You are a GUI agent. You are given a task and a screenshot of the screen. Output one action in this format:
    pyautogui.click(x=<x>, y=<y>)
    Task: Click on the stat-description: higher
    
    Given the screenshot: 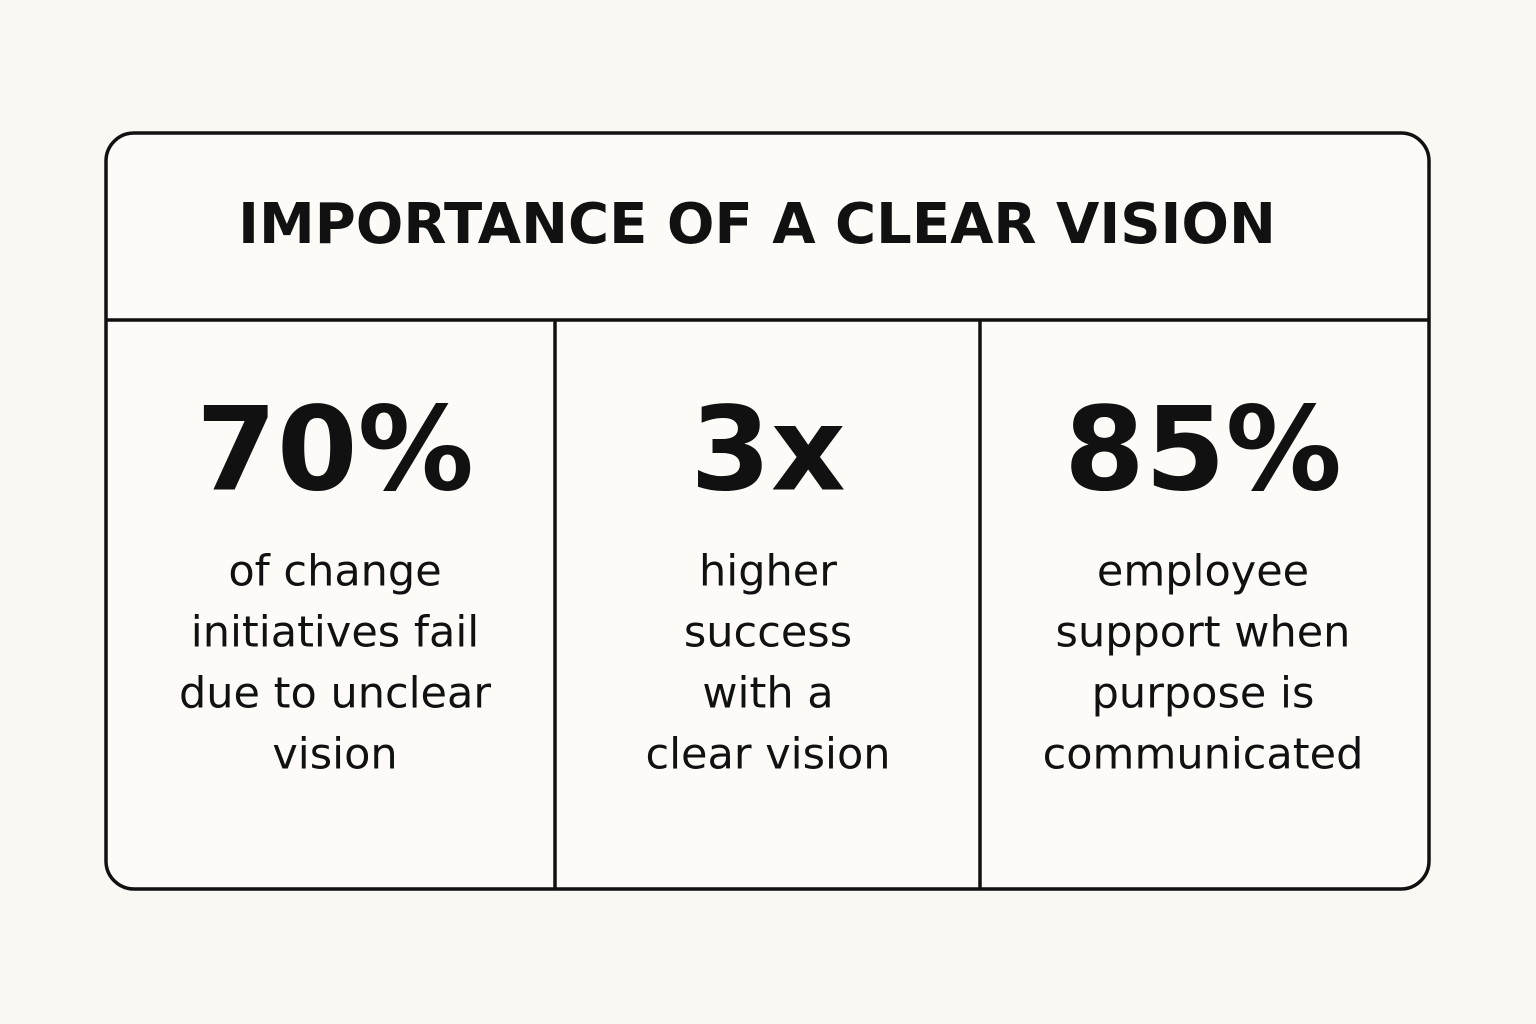 What is the action you would take?
    pyautogui.click(x=768, y=572)
    